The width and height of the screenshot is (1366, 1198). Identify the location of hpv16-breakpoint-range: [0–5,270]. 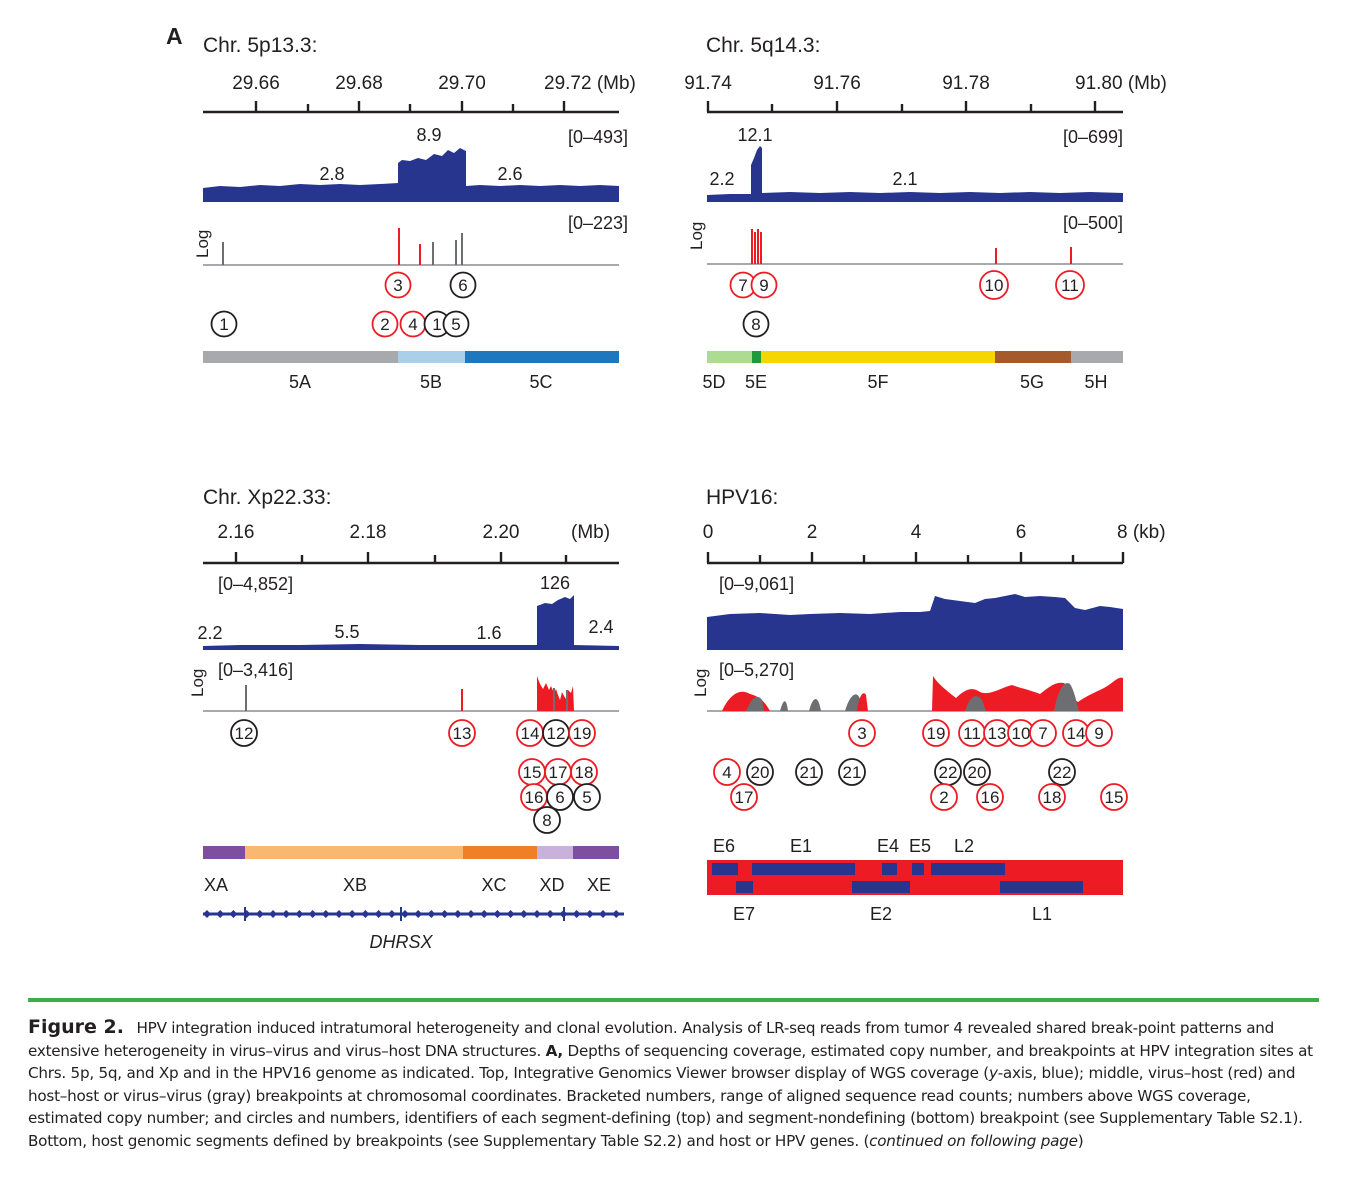
(756, 670).